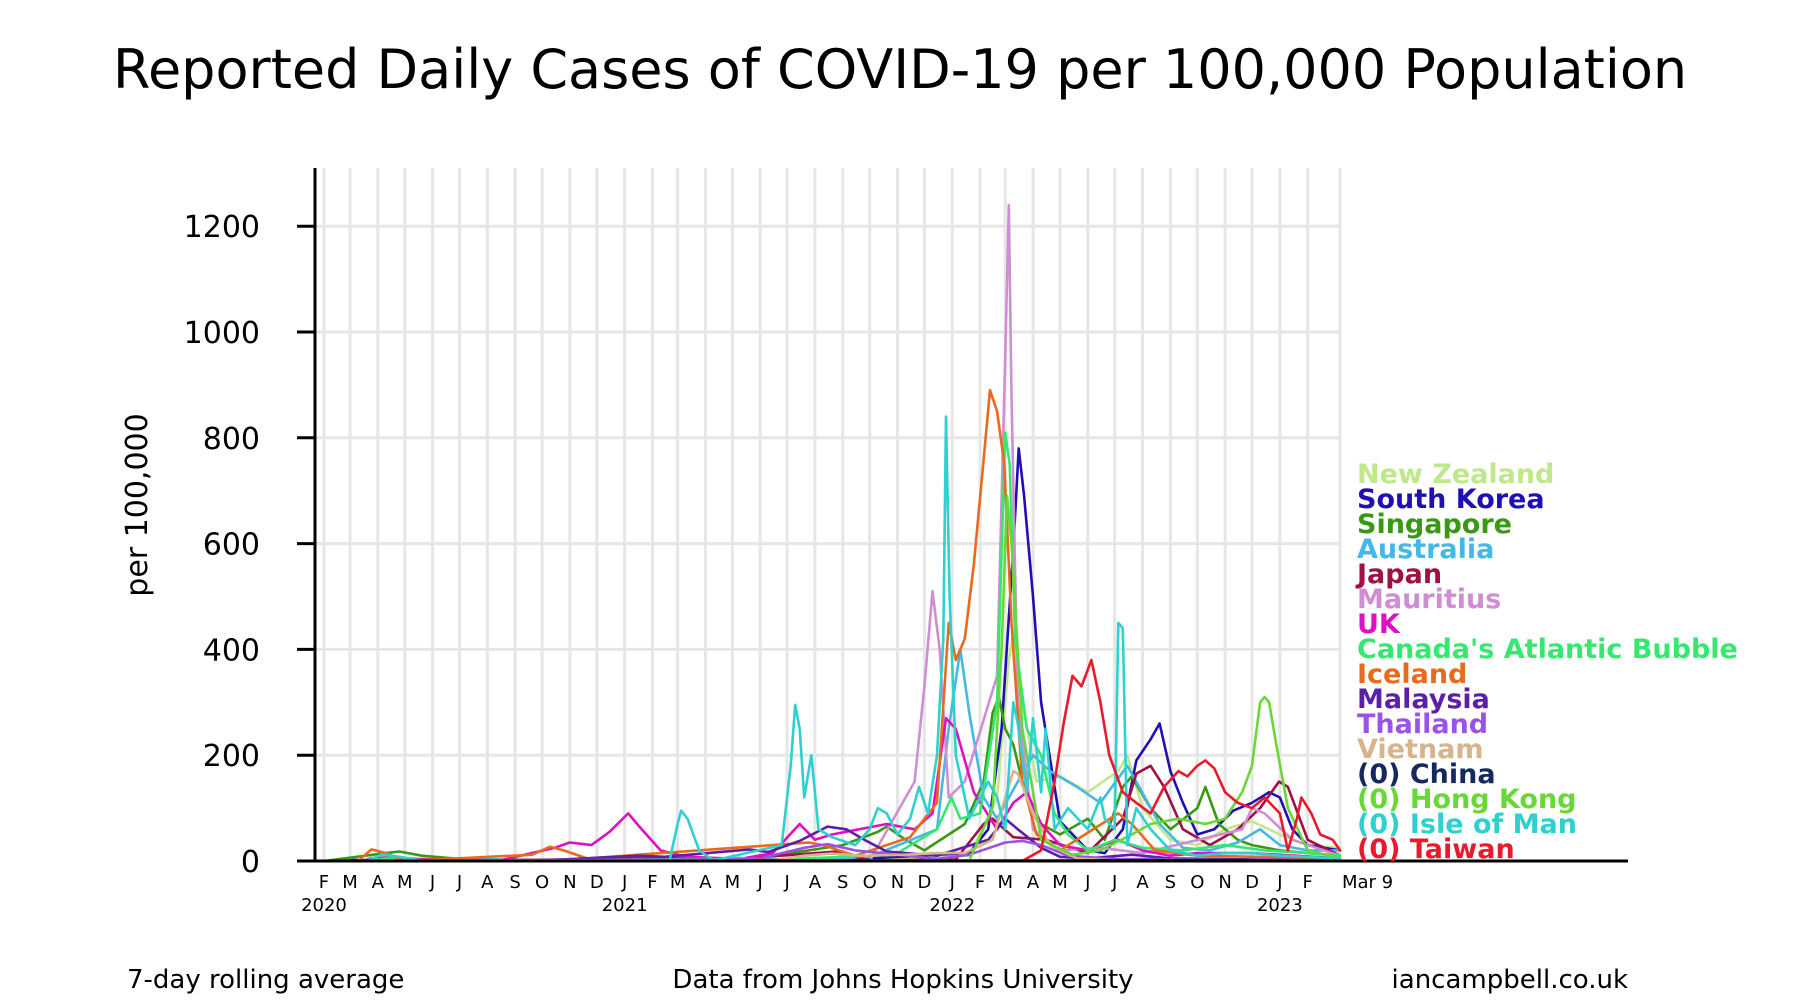 The image size is (1800, 1008). I want to click on footer-credit: iancampbell.co.uk, so click(1510, 980).